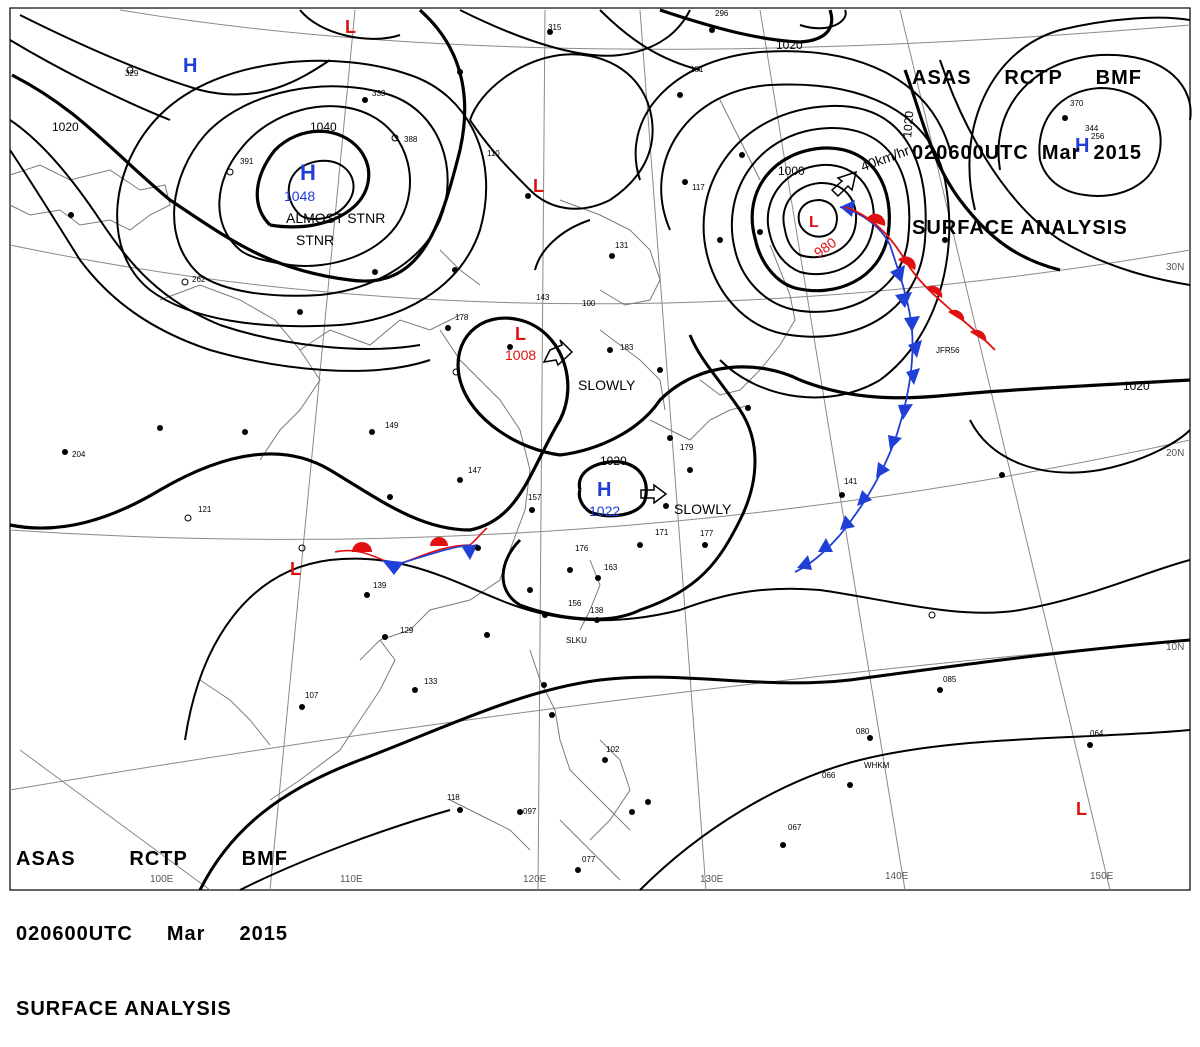 The image size is (1200, 1047). Describe the element at coordinates (851, 481) in the screenshot. I see `station-number: 141` at that location.